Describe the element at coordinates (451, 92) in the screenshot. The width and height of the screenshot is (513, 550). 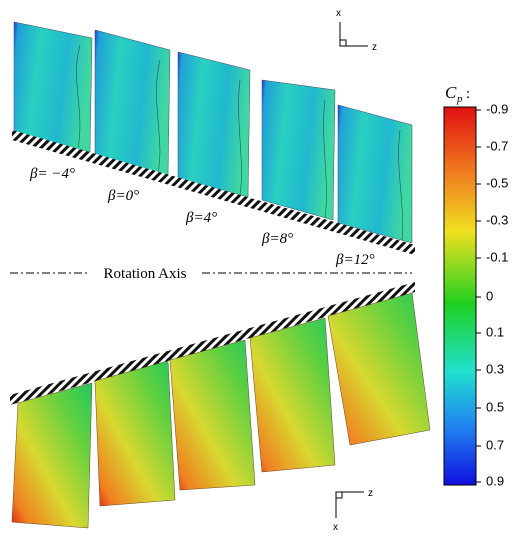
I see `colorbar-title: C` at that location.